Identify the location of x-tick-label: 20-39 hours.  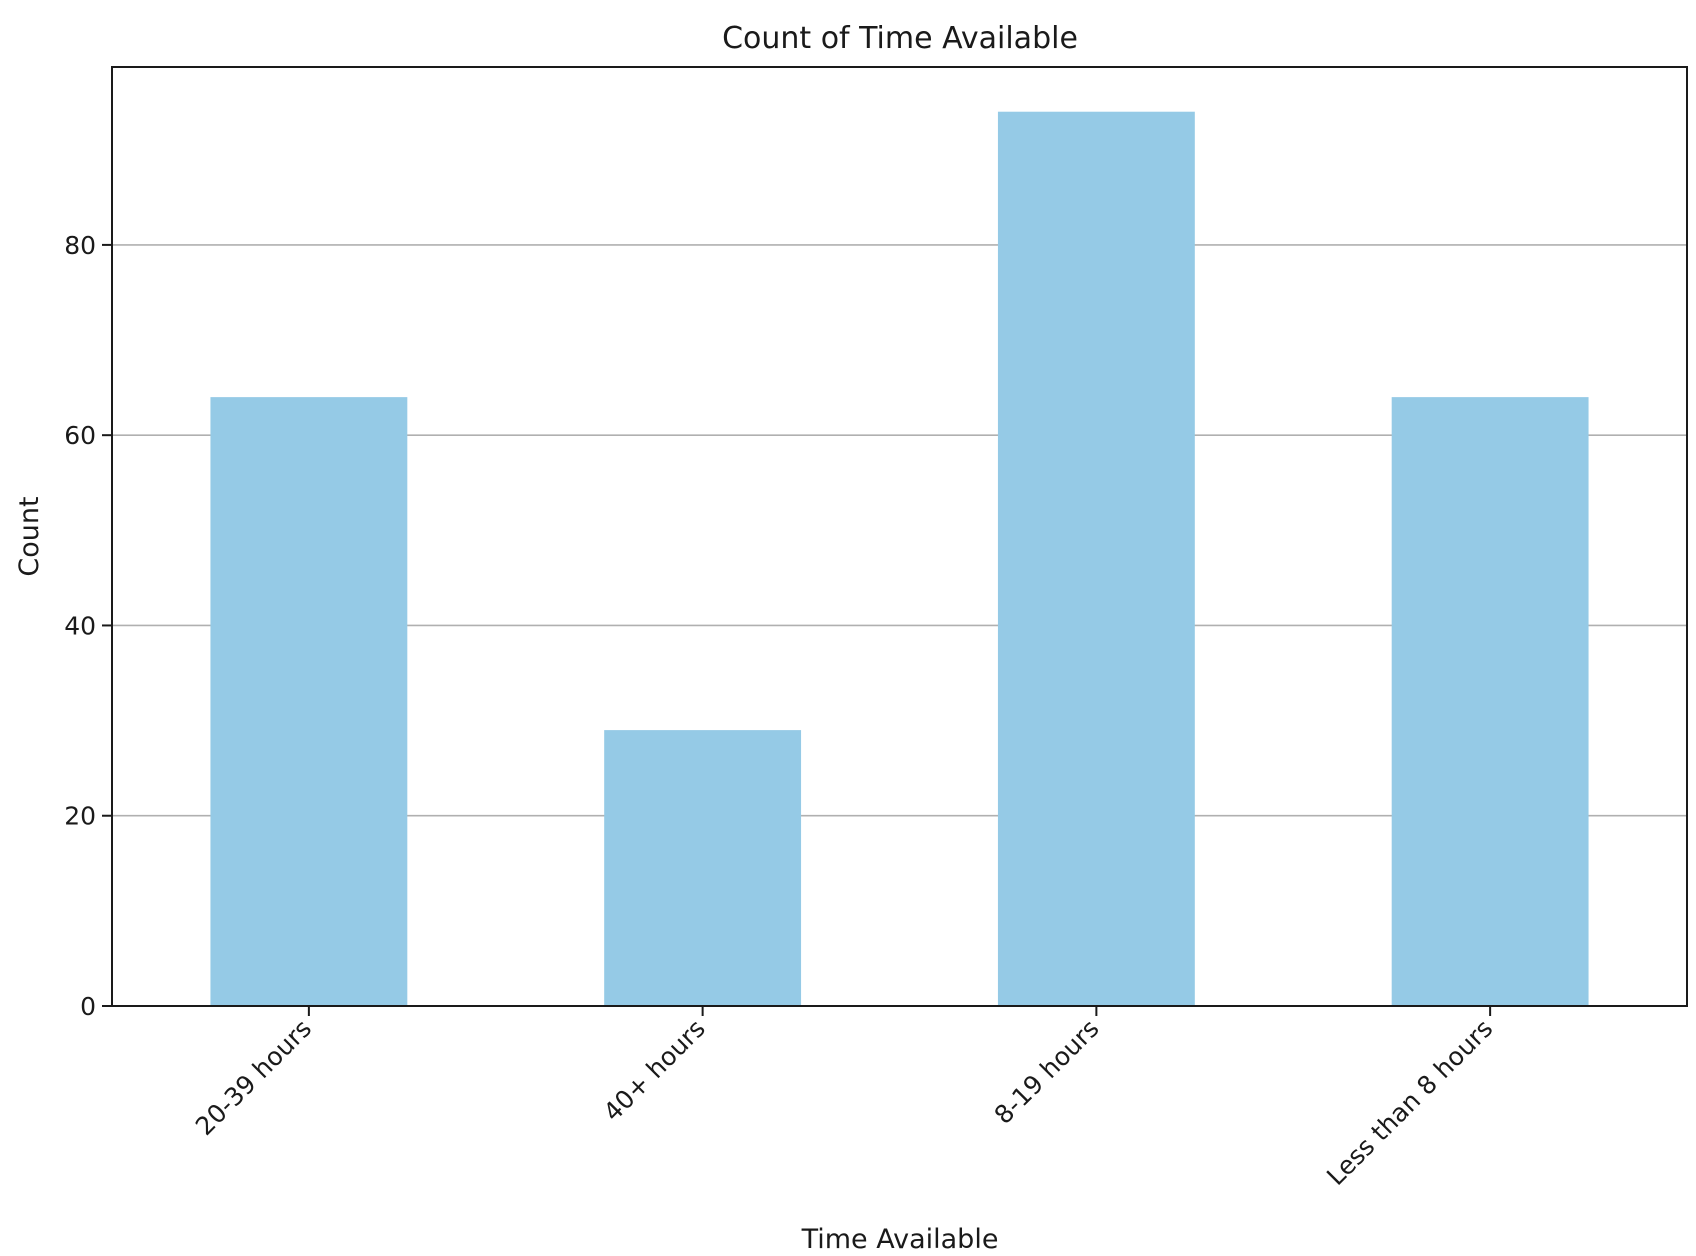
(253, 1077).